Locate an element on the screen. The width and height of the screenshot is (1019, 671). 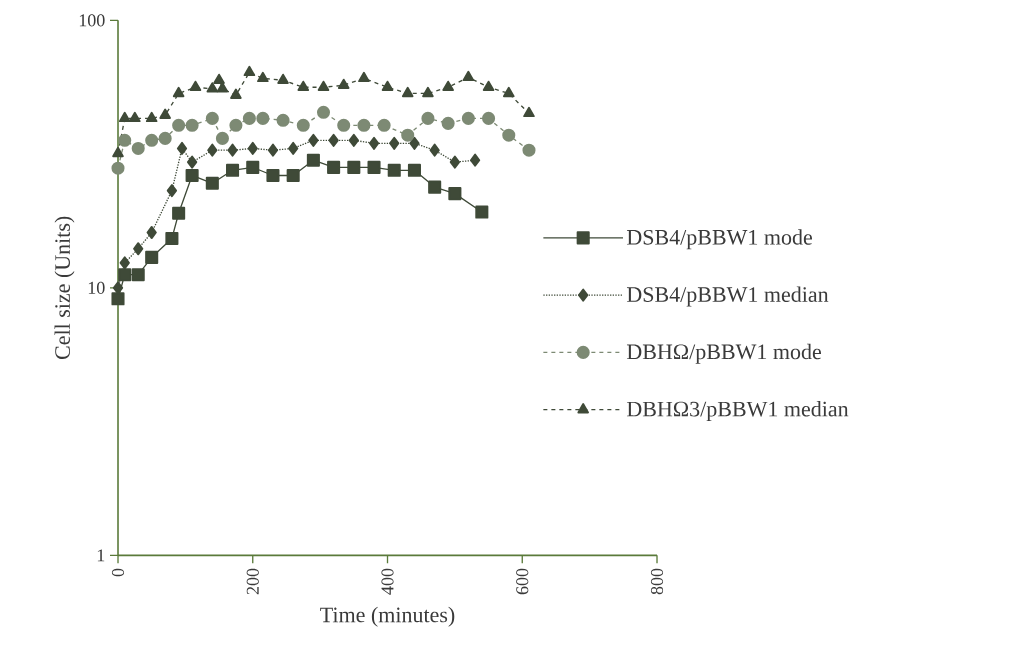
y-tick-label: 10 is located at coordinates (96, 287).